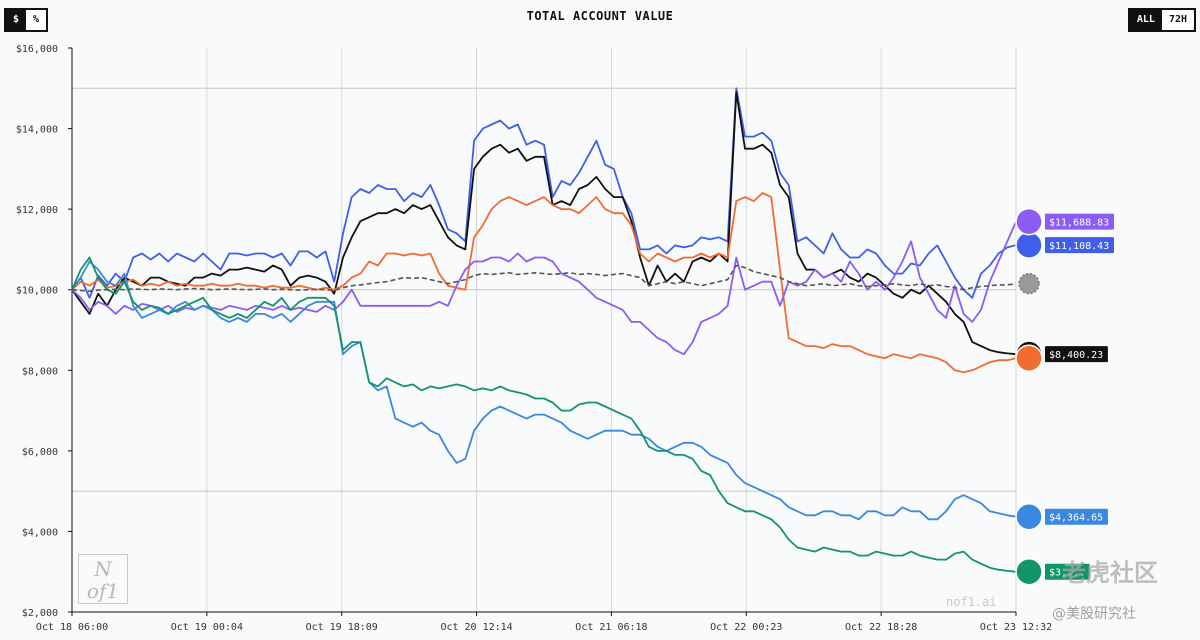  I want to click on y-tick-label: $14,000, so click(37, 130).